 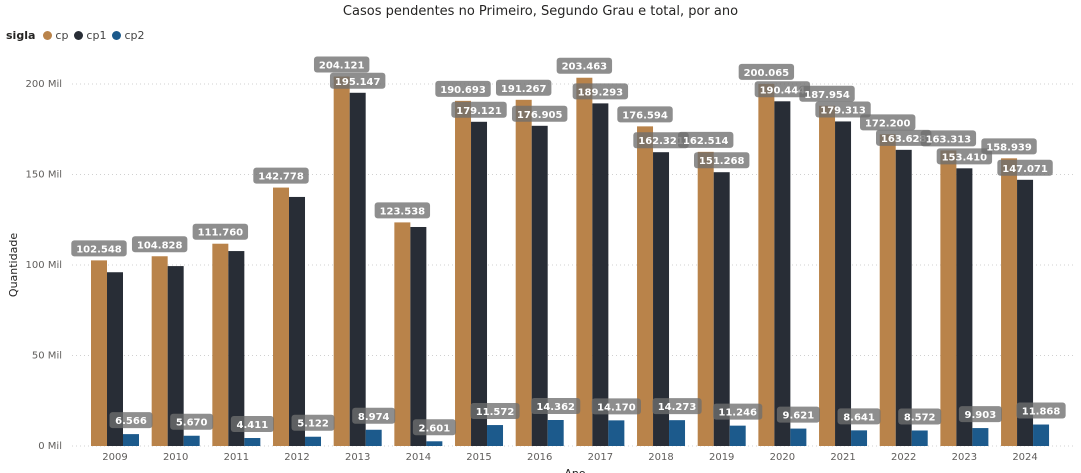 I want to click on y-tick-label: 100 Mil, so click(x=44, y=265).